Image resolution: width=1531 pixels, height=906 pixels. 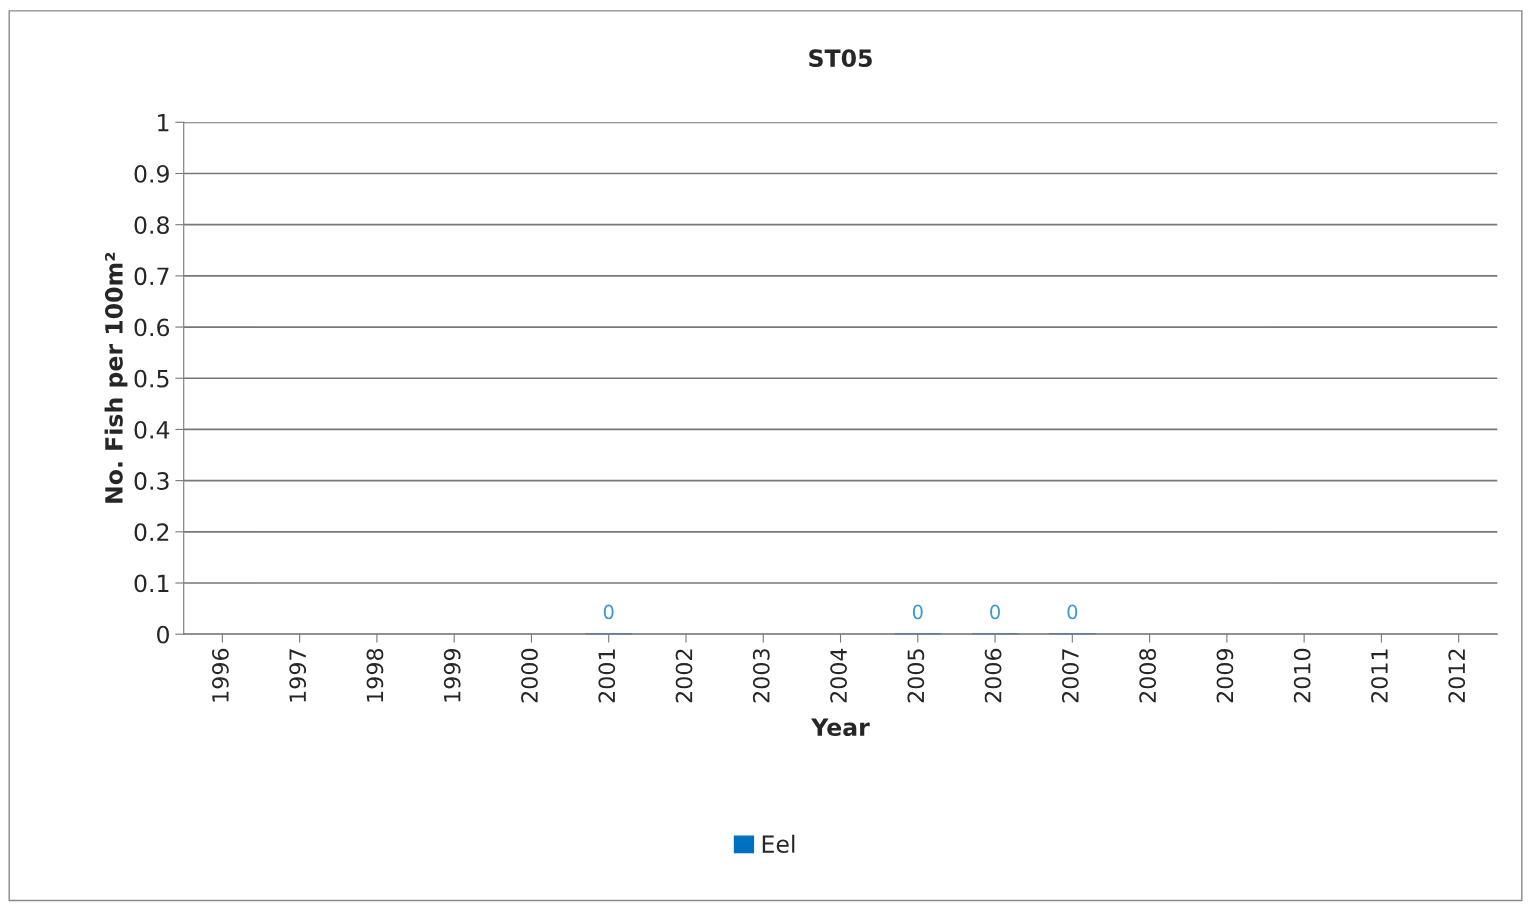 I want to click on y-tick-label: 0.4, so click(x=152, y=429).